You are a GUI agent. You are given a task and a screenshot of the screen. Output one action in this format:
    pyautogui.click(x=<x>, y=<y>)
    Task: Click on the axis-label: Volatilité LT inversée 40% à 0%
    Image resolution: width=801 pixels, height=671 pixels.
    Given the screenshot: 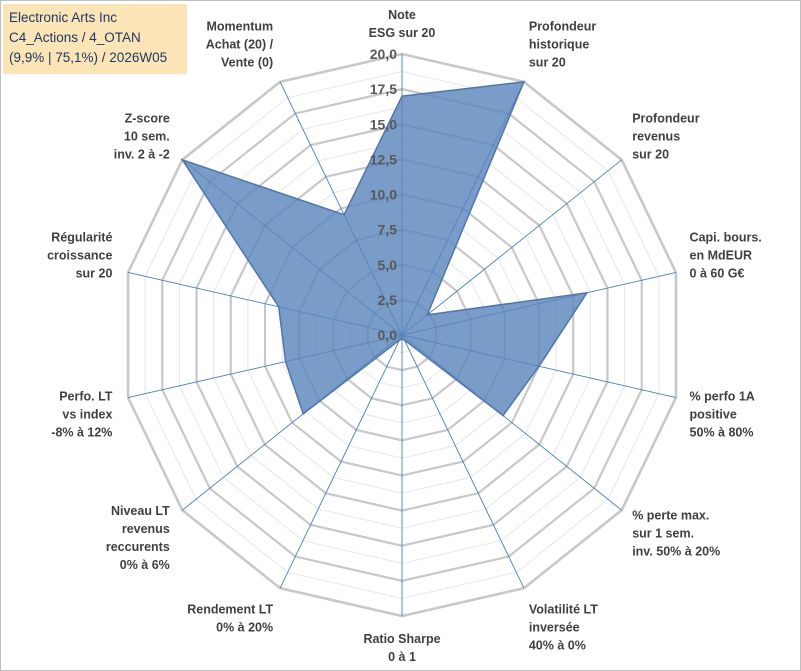 What is the action you would take?
    pyautogui.click(x=563, y=628)
    